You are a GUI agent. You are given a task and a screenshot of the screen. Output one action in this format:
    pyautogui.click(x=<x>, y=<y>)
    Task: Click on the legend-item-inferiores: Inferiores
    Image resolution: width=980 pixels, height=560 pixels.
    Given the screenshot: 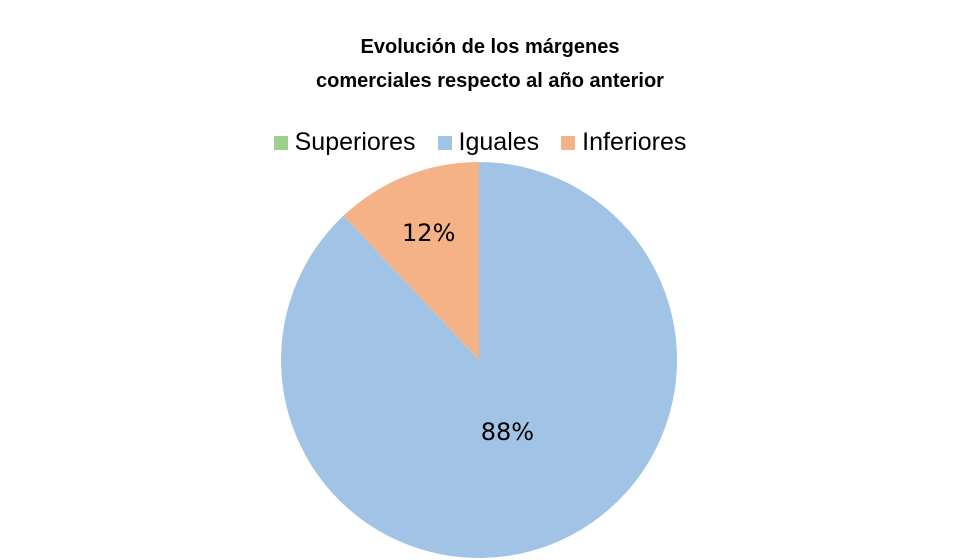 What is the action you would take?
    pyautogui.click(x=623, y=142)
    